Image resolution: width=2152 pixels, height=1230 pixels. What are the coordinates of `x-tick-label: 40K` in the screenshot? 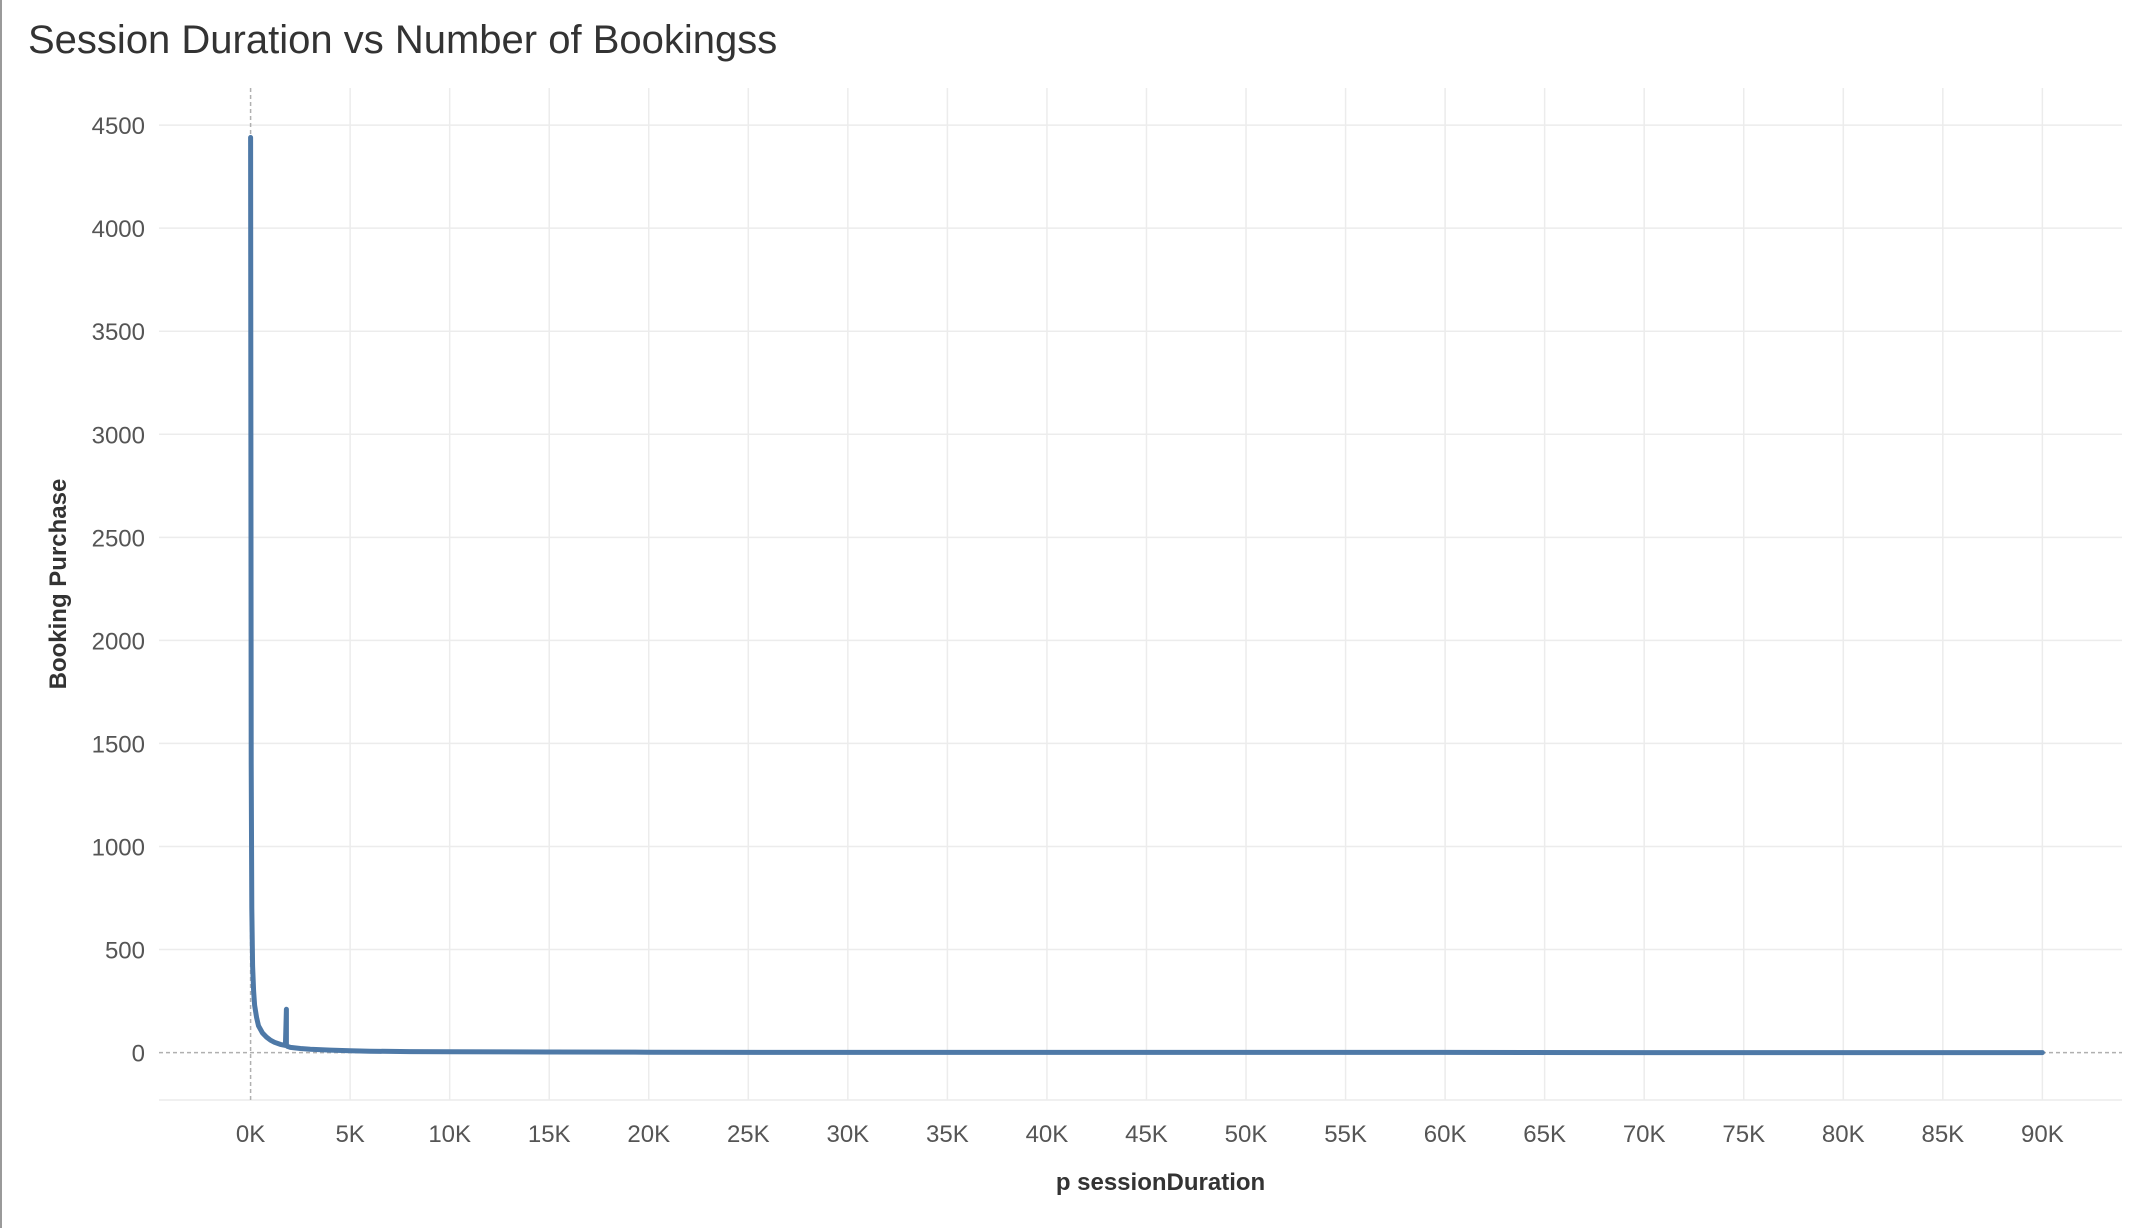 It's located at (1047, 1134).